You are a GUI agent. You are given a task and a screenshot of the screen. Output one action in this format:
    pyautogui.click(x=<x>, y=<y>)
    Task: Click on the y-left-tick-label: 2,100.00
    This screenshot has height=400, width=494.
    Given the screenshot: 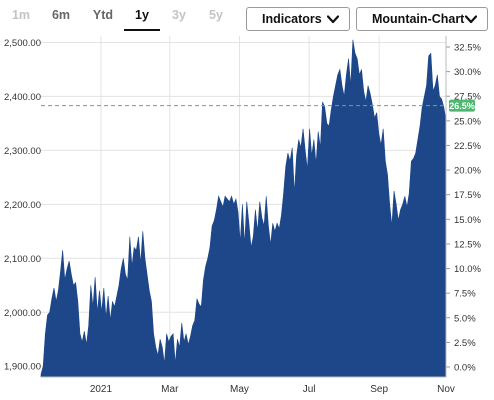 What is the action you would take?
    pyautogui.click(x=22, y=259)
    